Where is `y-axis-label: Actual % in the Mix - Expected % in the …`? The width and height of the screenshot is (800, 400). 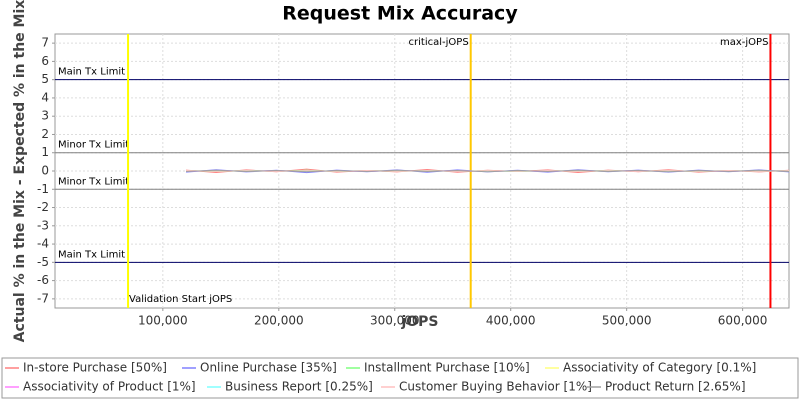
y-axis-label: Actual % in the Mix - Expected % in the … is located at coordinates (20, 171).